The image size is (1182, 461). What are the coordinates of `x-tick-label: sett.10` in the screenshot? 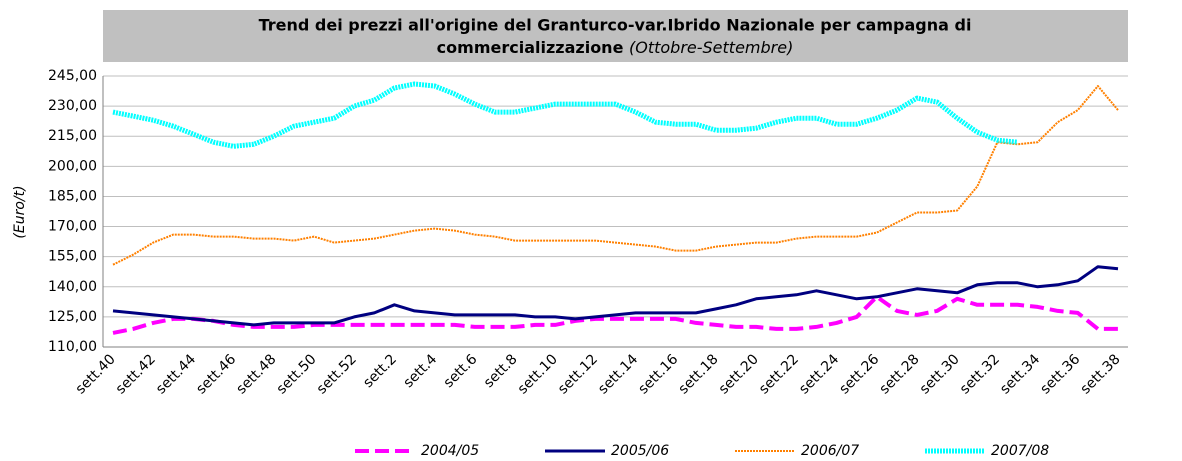 It's located at (538, 374).